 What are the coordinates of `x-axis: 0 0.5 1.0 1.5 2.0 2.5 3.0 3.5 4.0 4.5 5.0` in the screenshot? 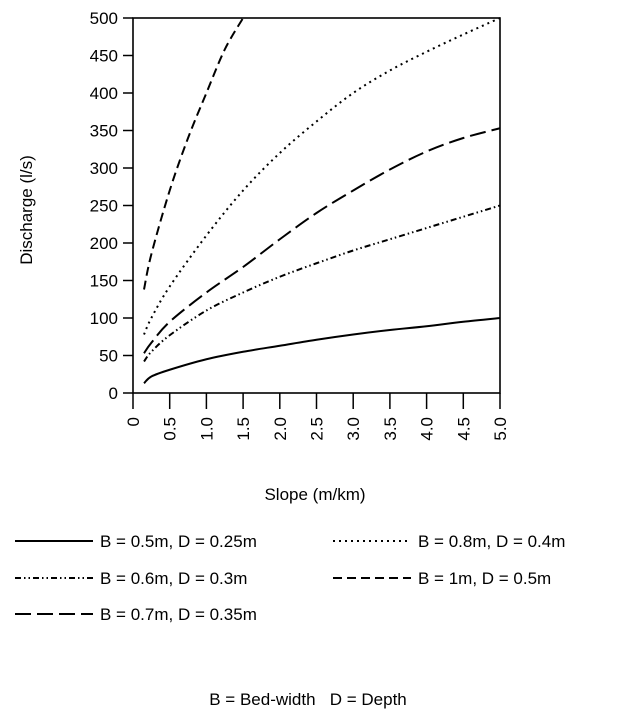 It's located at (317, 417).